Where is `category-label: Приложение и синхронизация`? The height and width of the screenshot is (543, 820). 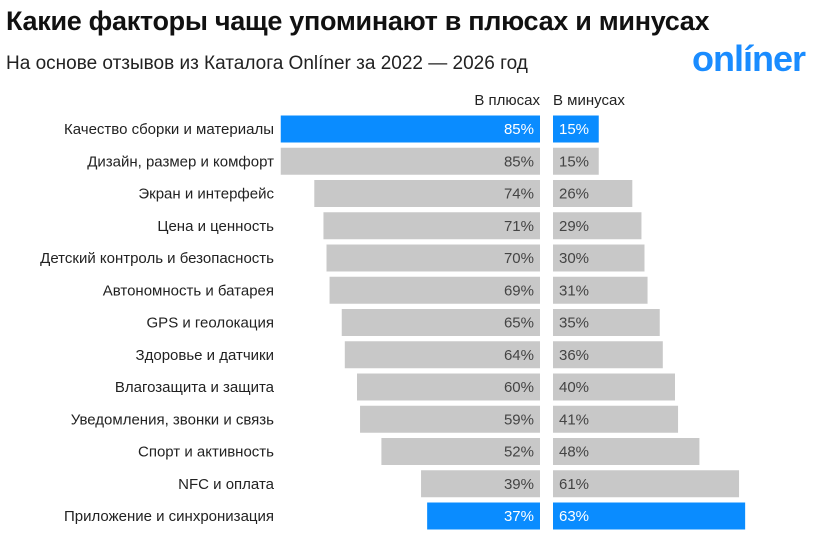
category-label: Приложение и синхронизация is located at coordinates (169, 516).